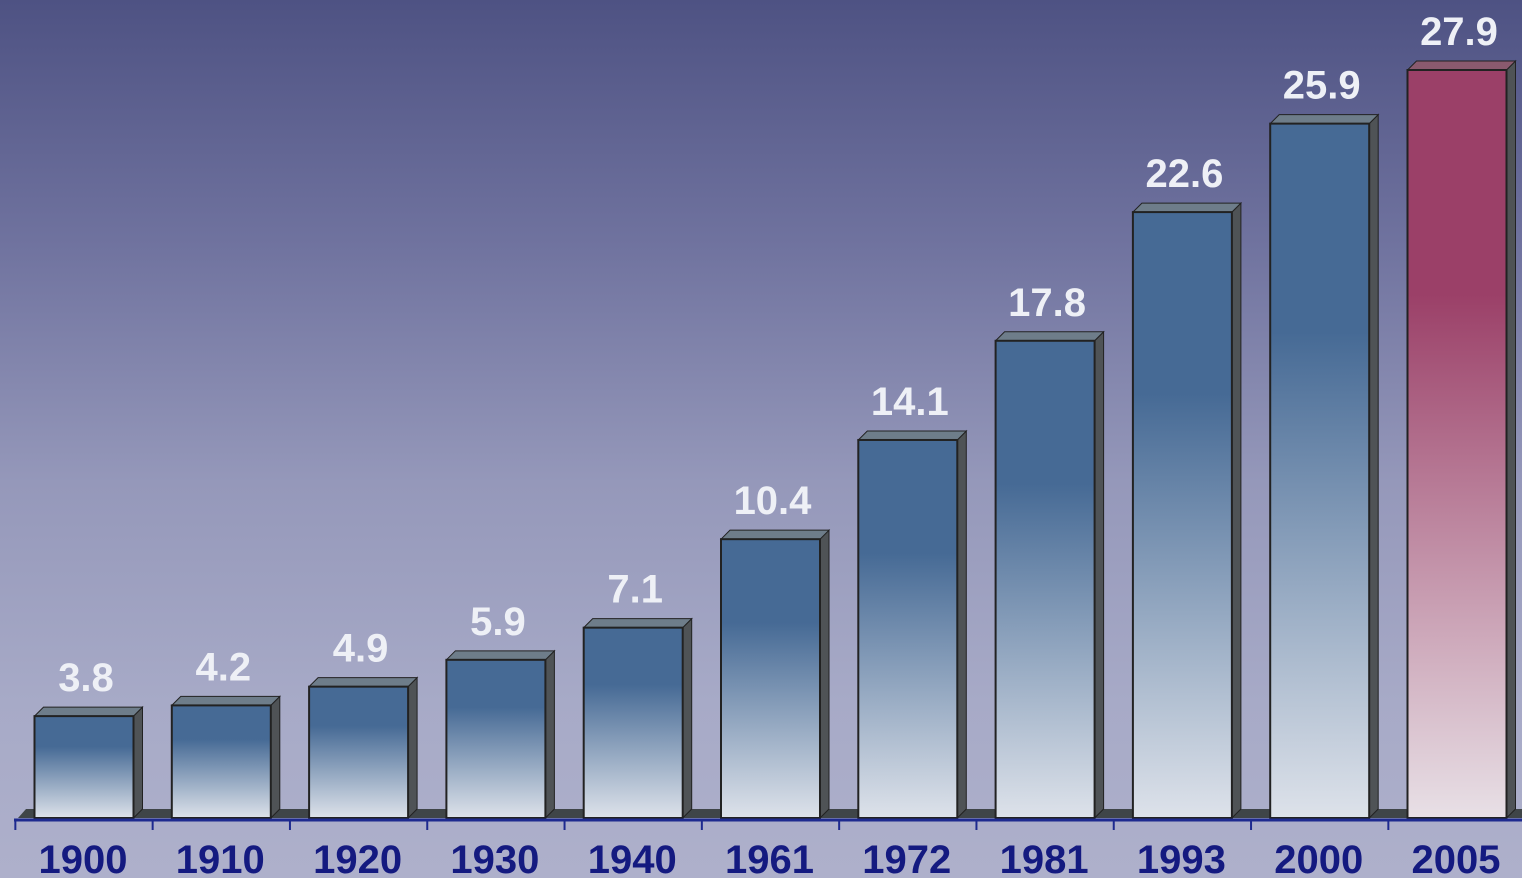  I want to click on value-label: 5.9, so click(498, 622).